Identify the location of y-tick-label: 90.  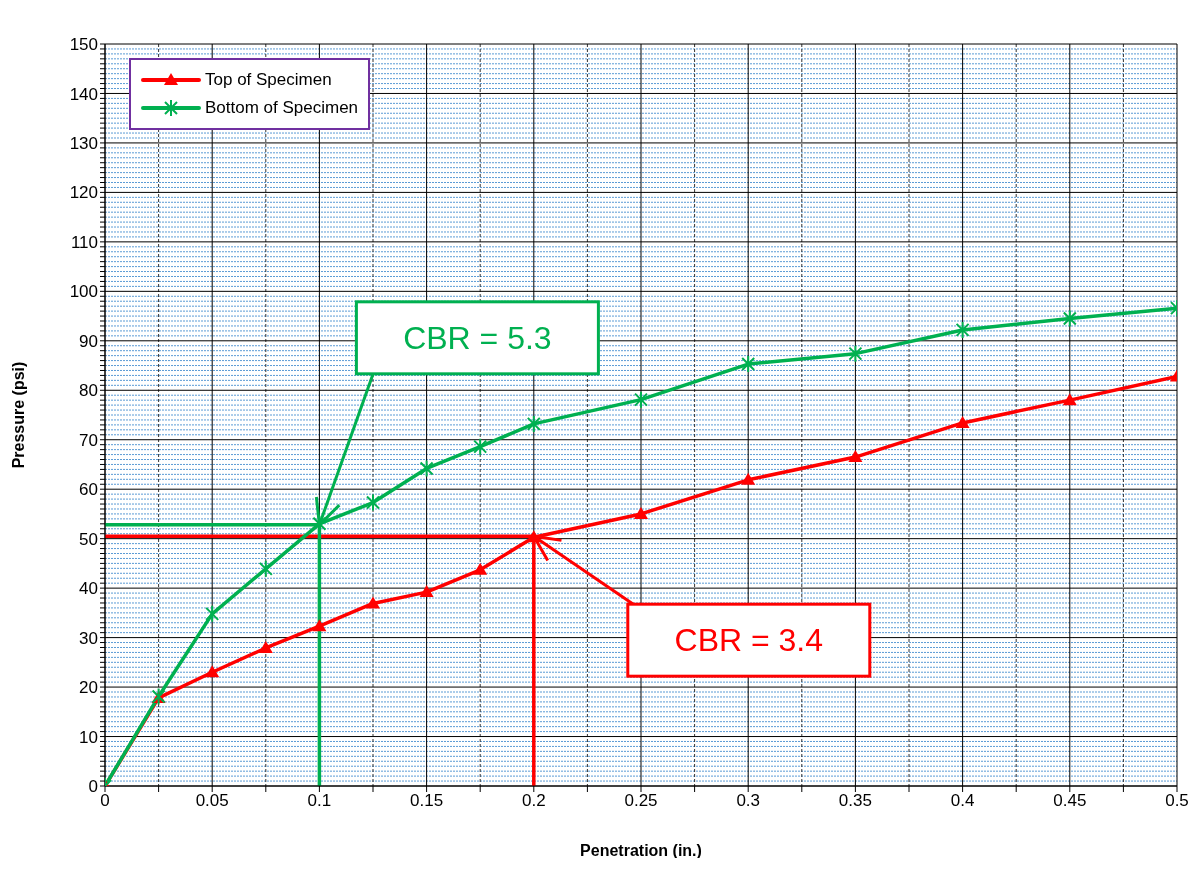
(88, 341).